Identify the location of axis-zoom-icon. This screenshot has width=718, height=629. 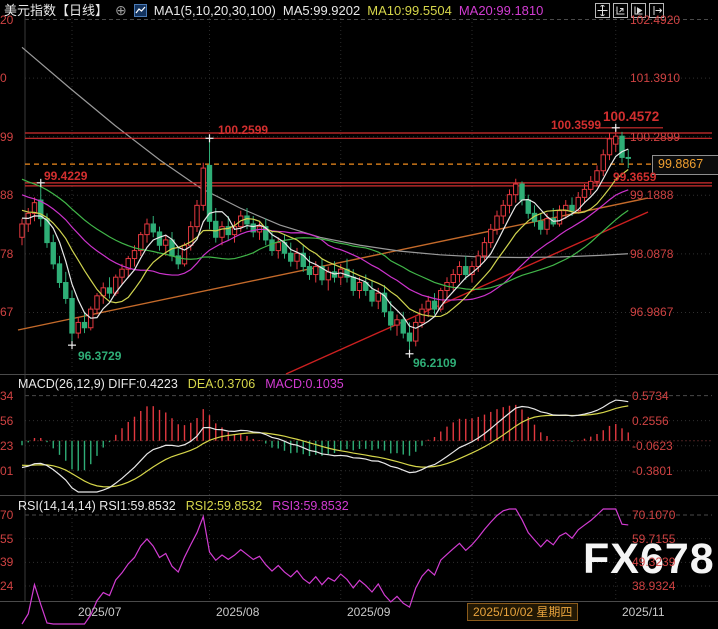
(620, 10).